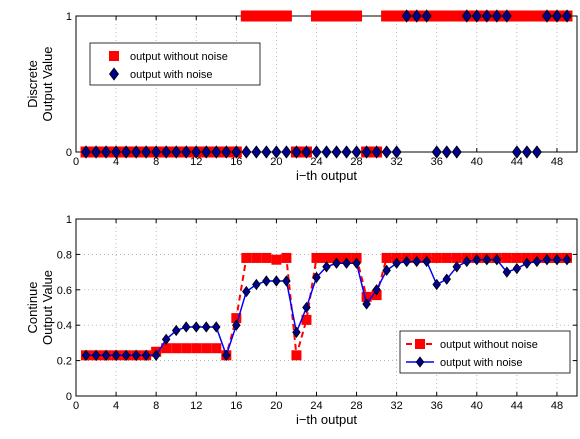 This screenshot has height=439, width=580. What do you see at coordinates (32, 84) in the screenshot?
I see `y-axis-label: Discrete` at bounding box center [32, 84].